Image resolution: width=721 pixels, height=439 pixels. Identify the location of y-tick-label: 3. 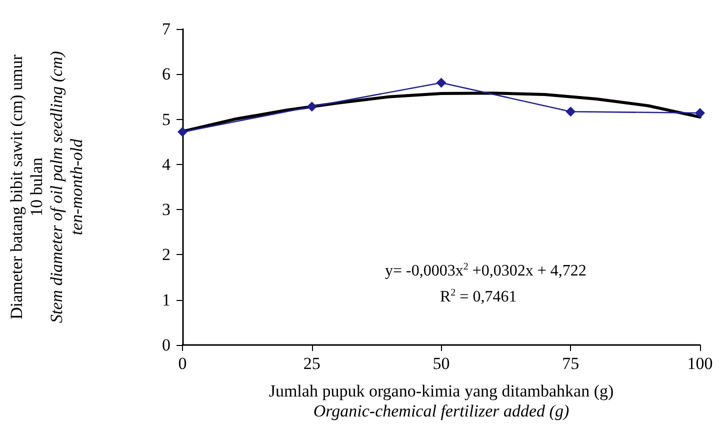
(166, 210).